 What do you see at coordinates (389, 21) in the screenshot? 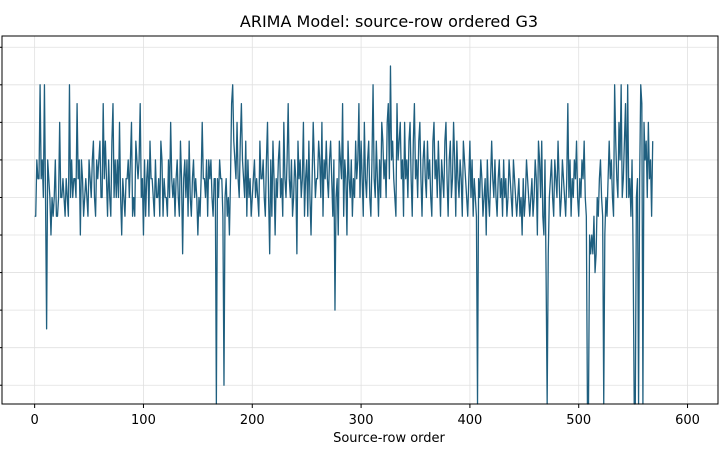
I see `chart-title: ARIMA Model: source-row ordered G3` at bounding box center [389, 21].